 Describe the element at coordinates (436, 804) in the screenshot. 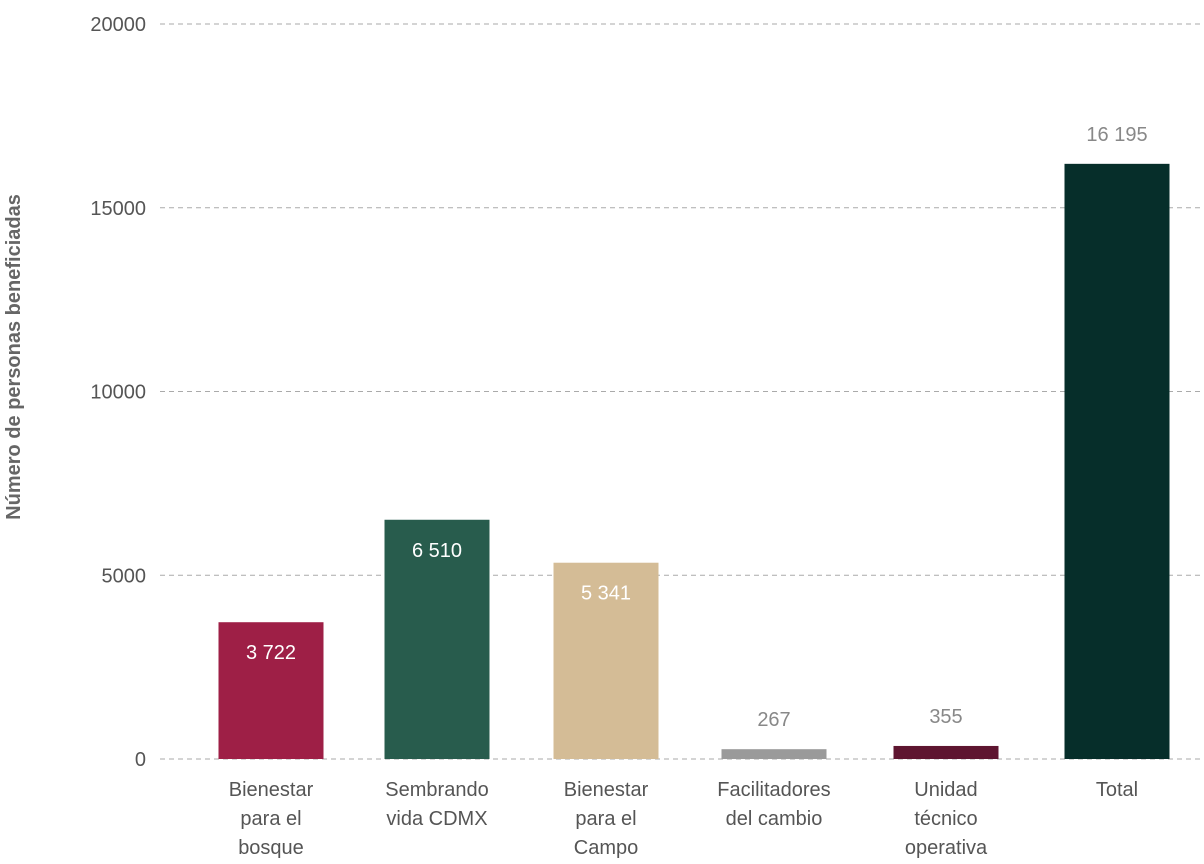

I see `x-category-label: Sembrando vida CDMX` at that location.